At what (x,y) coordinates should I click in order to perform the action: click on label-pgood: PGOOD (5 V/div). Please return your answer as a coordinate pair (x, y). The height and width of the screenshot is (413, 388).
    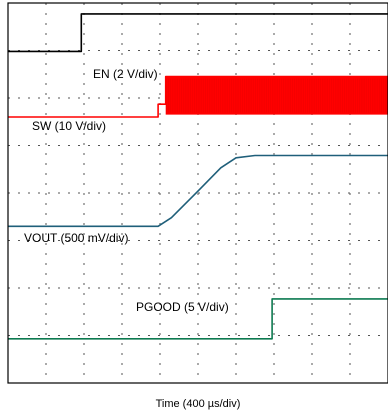
    Looking at the image, I should click on (182, 307).